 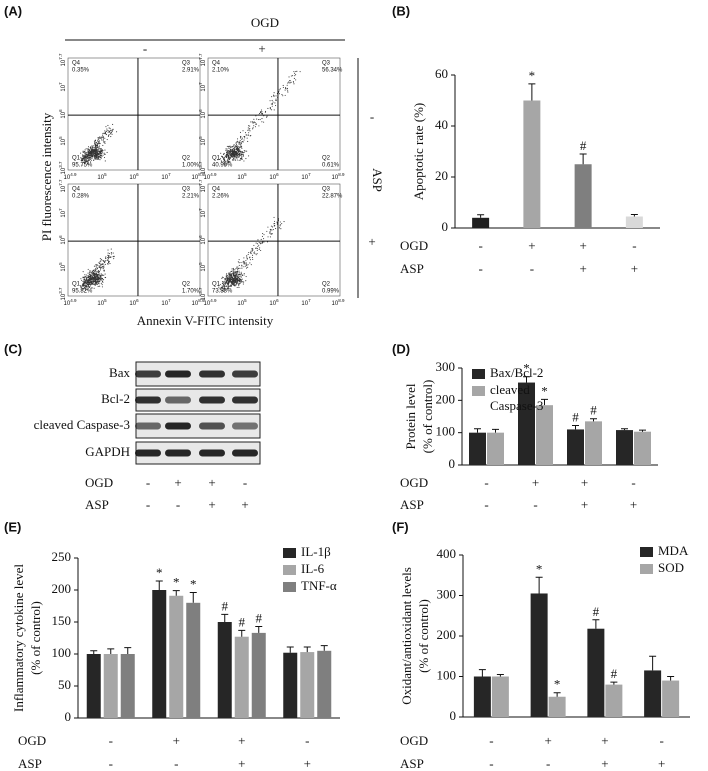 I want to click on legend-swatch, so click(x=289, y=587).